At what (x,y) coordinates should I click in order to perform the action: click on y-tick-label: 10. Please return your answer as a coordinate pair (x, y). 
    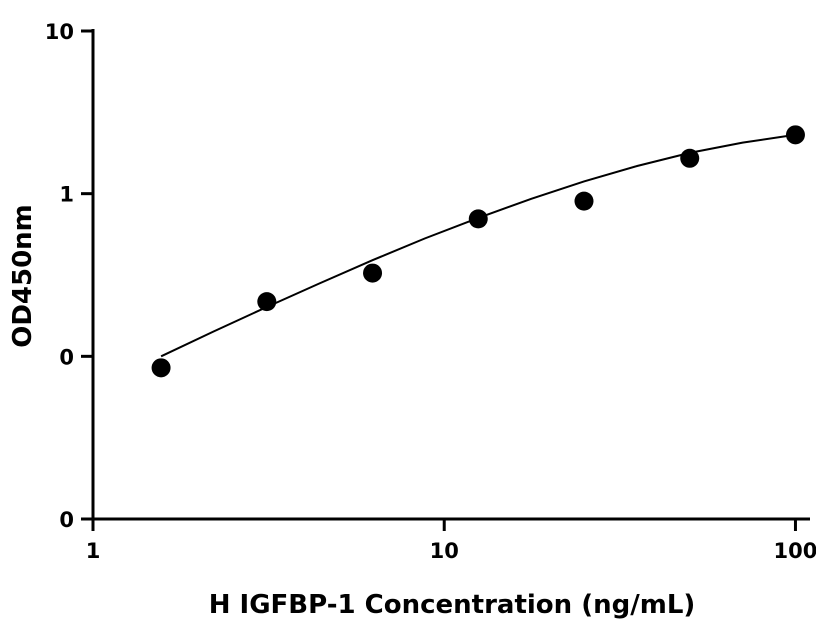
    Looking at the image, I should click on (59, 32).